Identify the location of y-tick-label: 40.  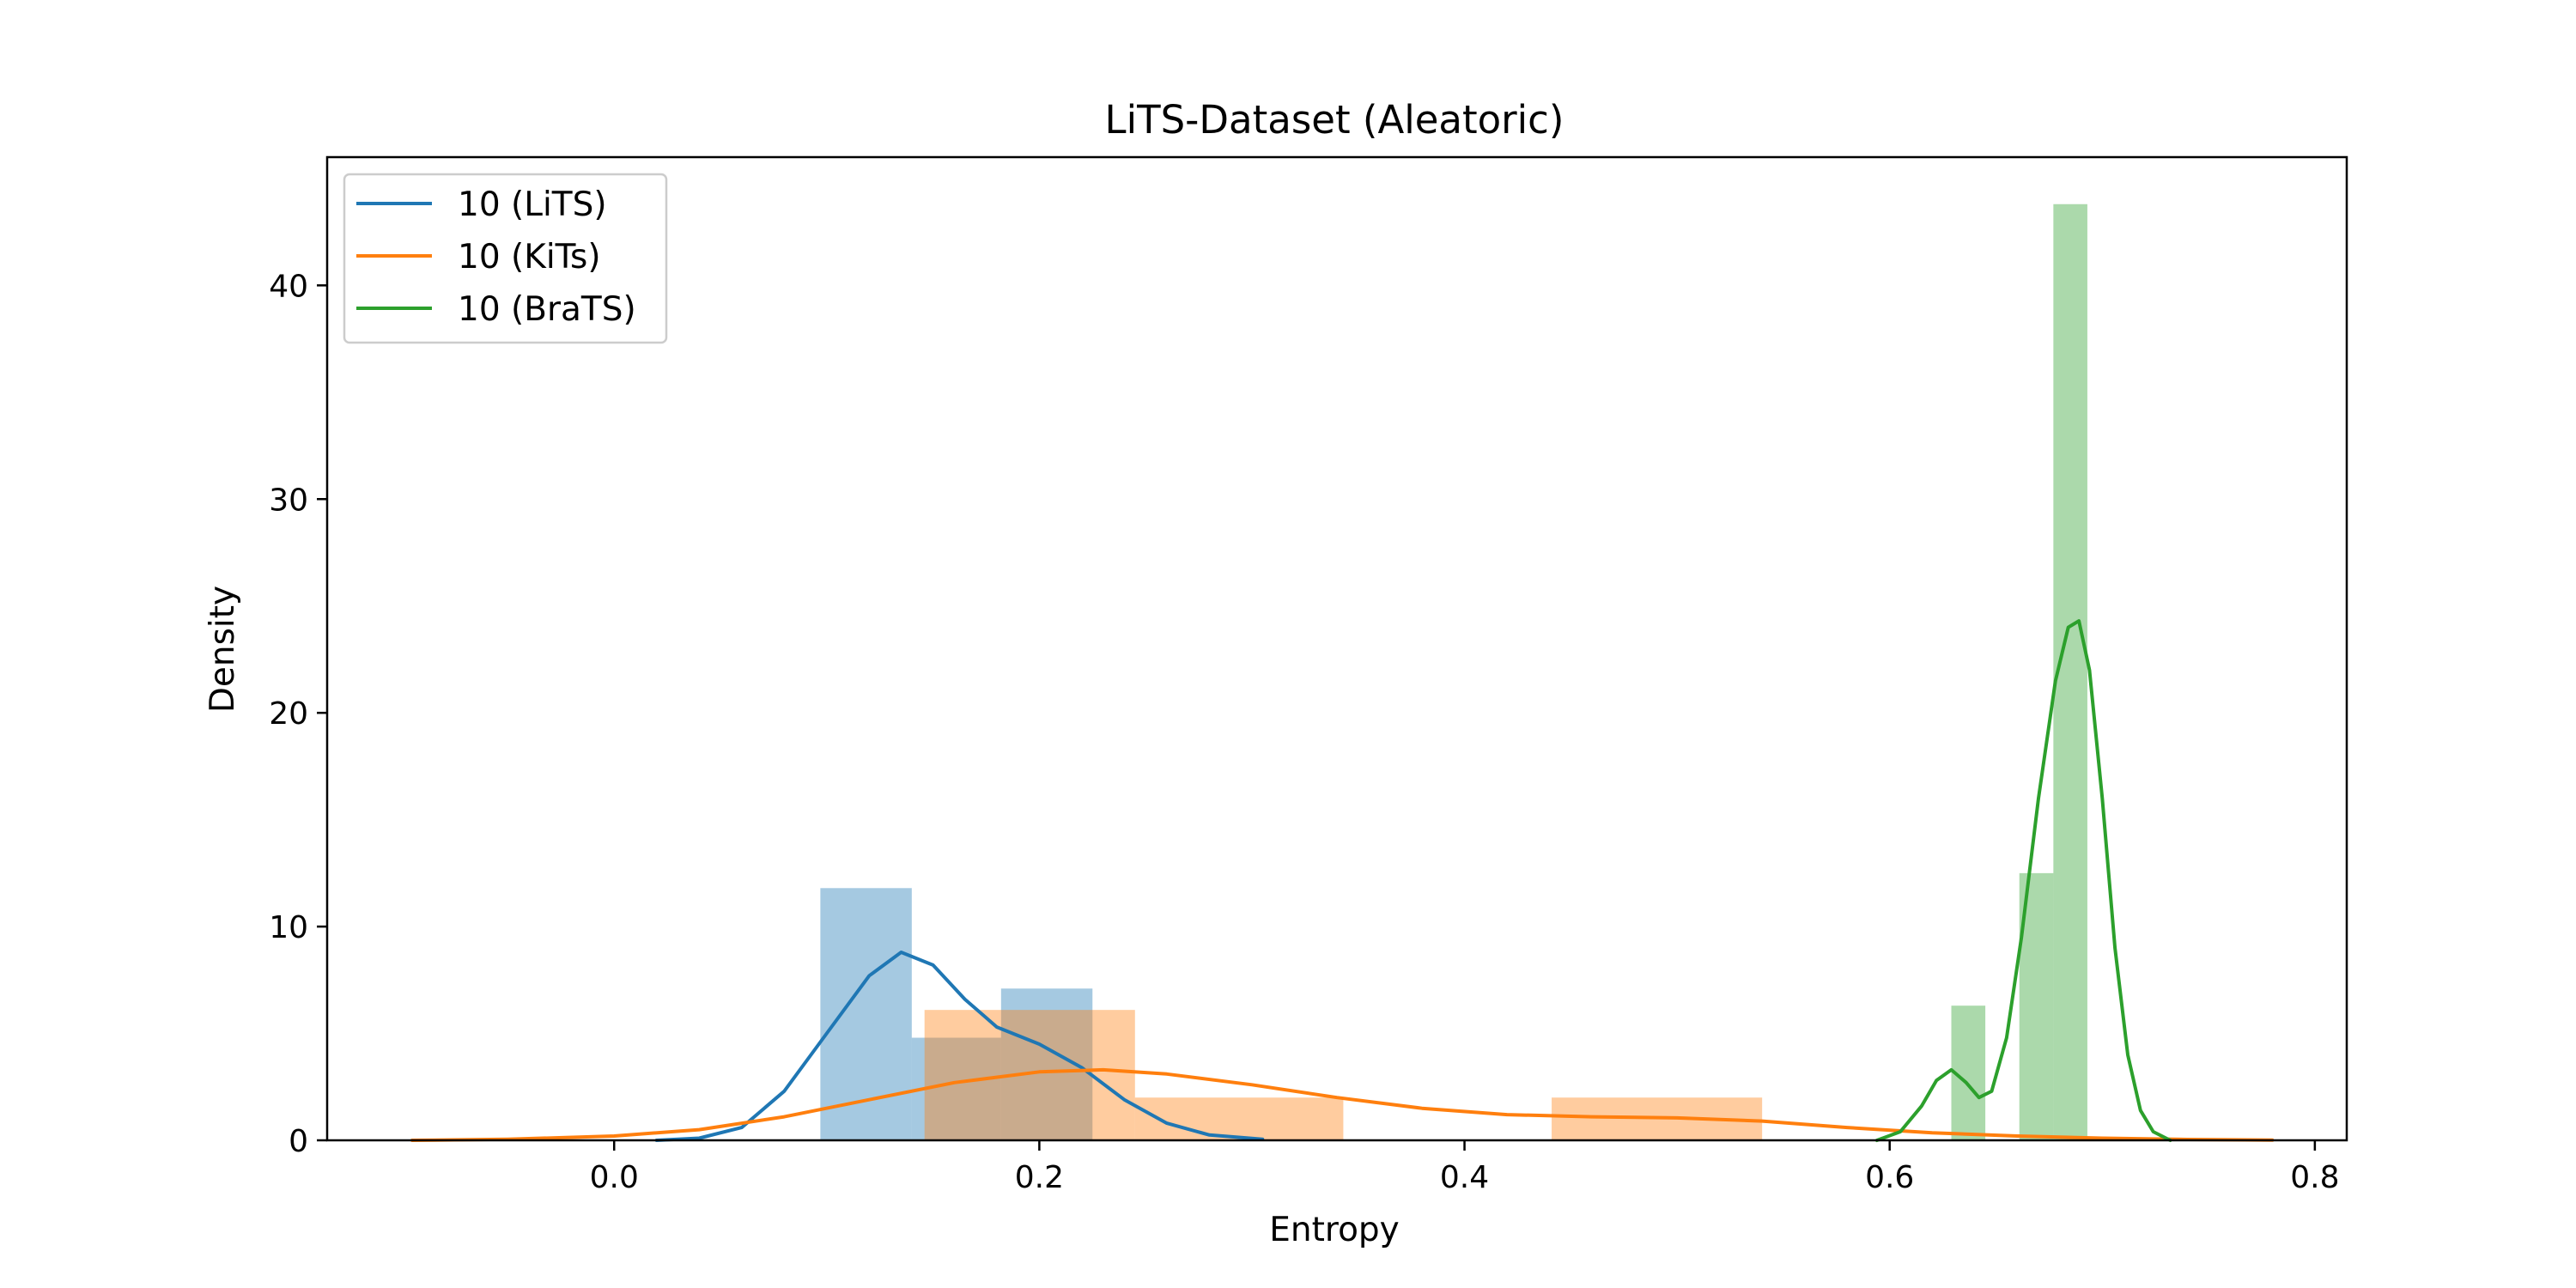
(289, 286).